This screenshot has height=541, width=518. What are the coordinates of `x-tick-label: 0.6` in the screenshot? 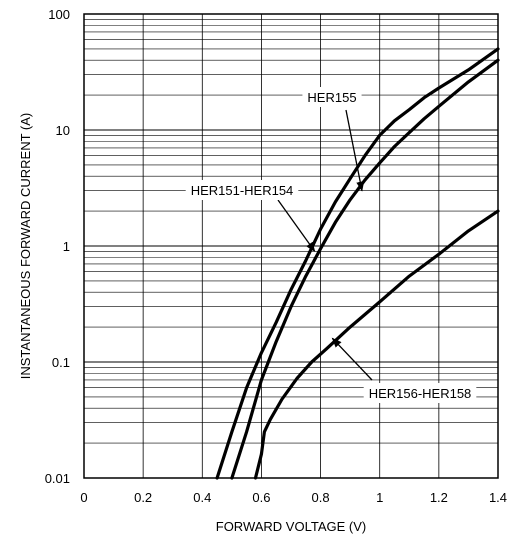 It's located at (261, 497).